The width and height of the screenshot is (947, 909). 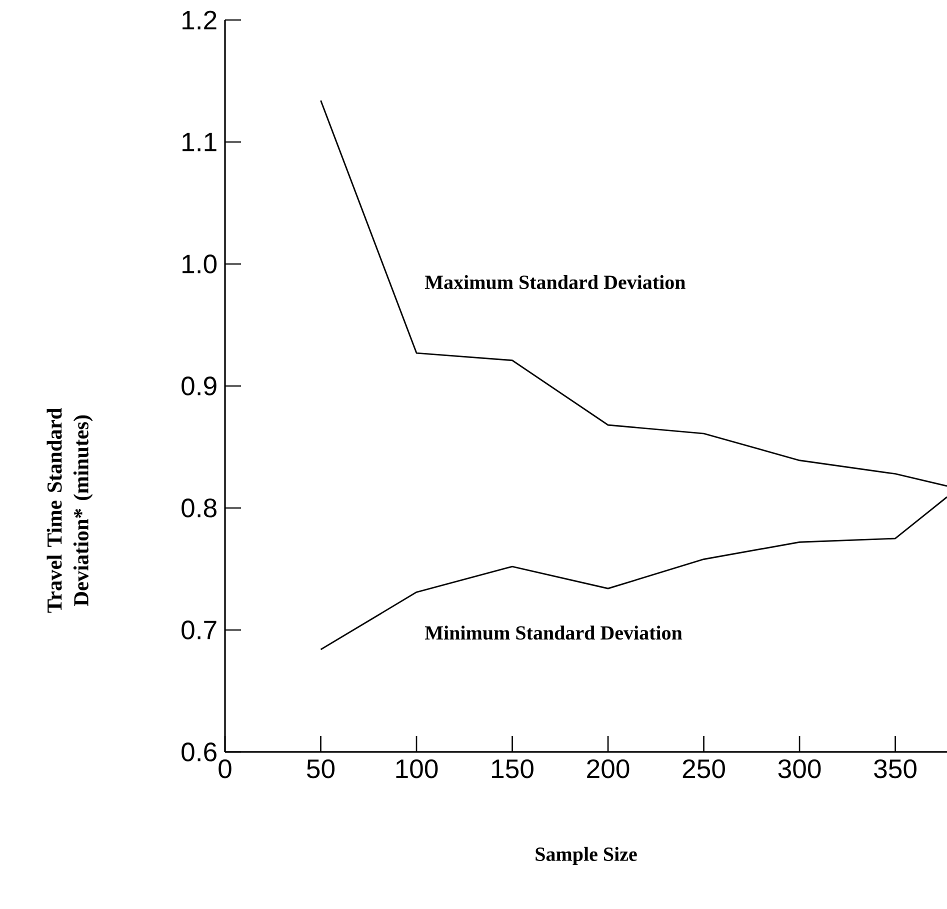 What do you see at coordinates (199, 264) in the screenshot?
I see `y-tick-label: 1.0` at bounding box center [199, 264].